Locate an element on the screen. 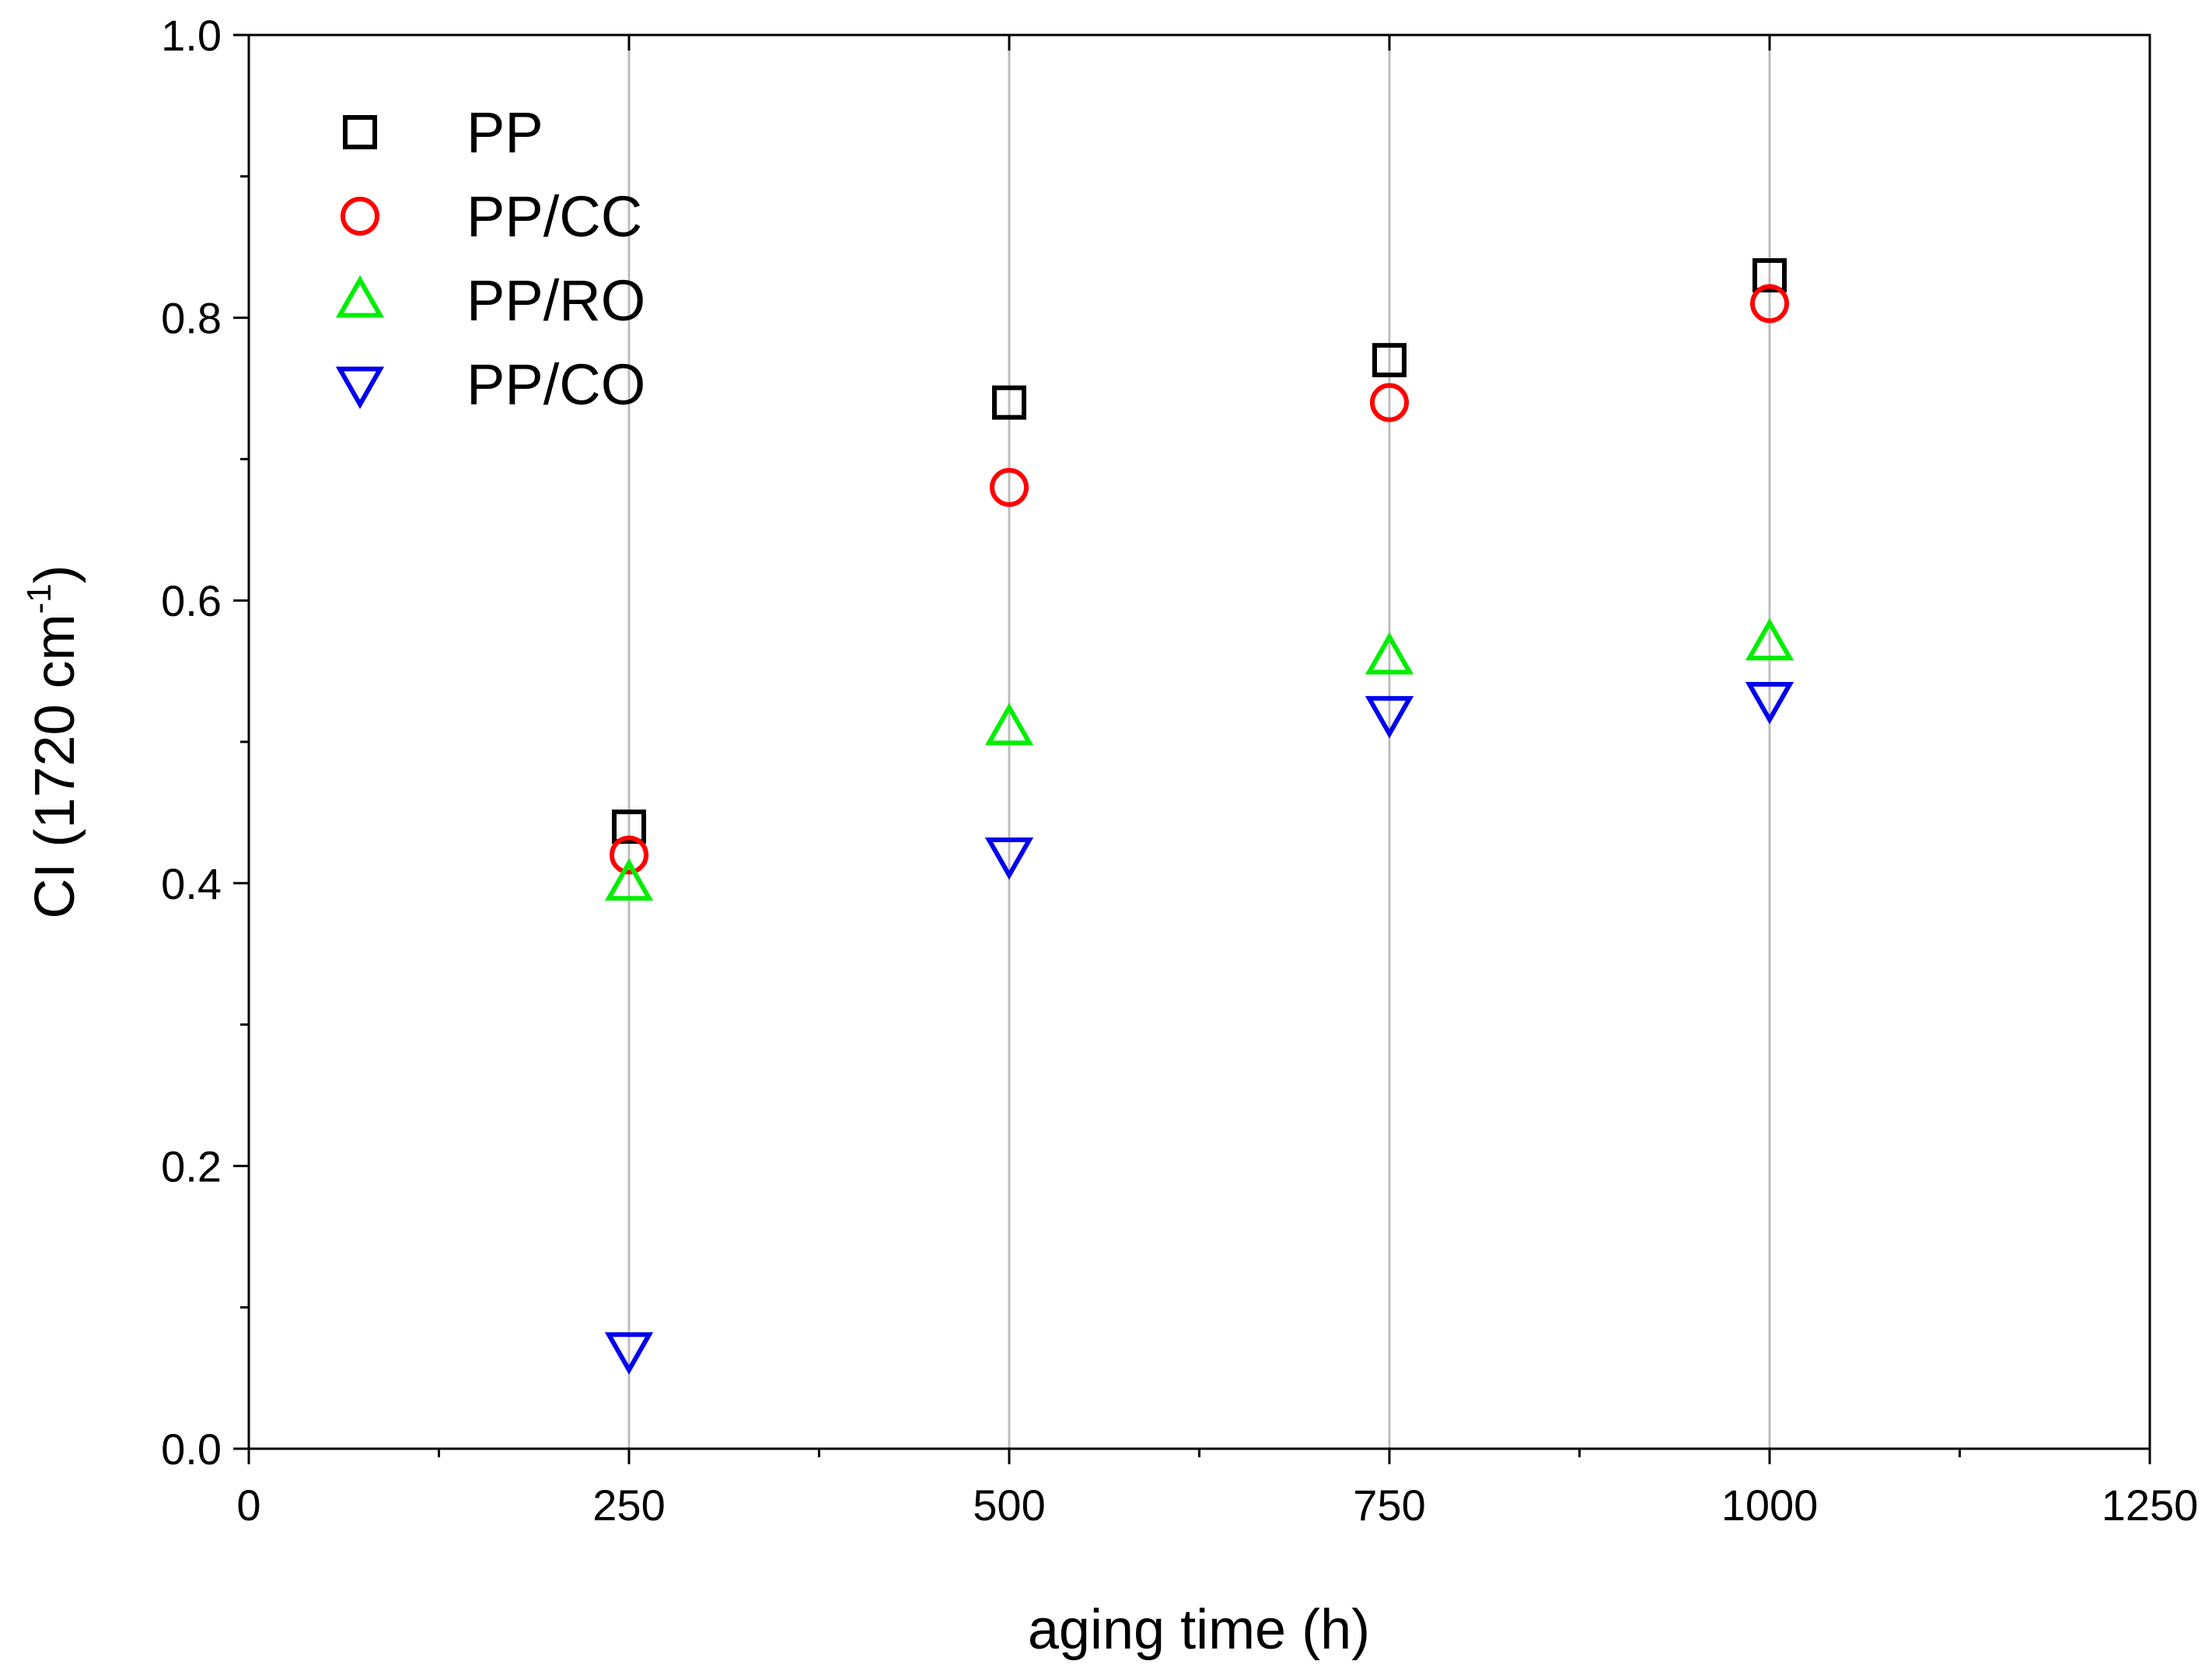 The width and height of the screenshot is (2212, 1668). y-axis-title-main: CI (1720 cm is located at coordinates (55, 766).